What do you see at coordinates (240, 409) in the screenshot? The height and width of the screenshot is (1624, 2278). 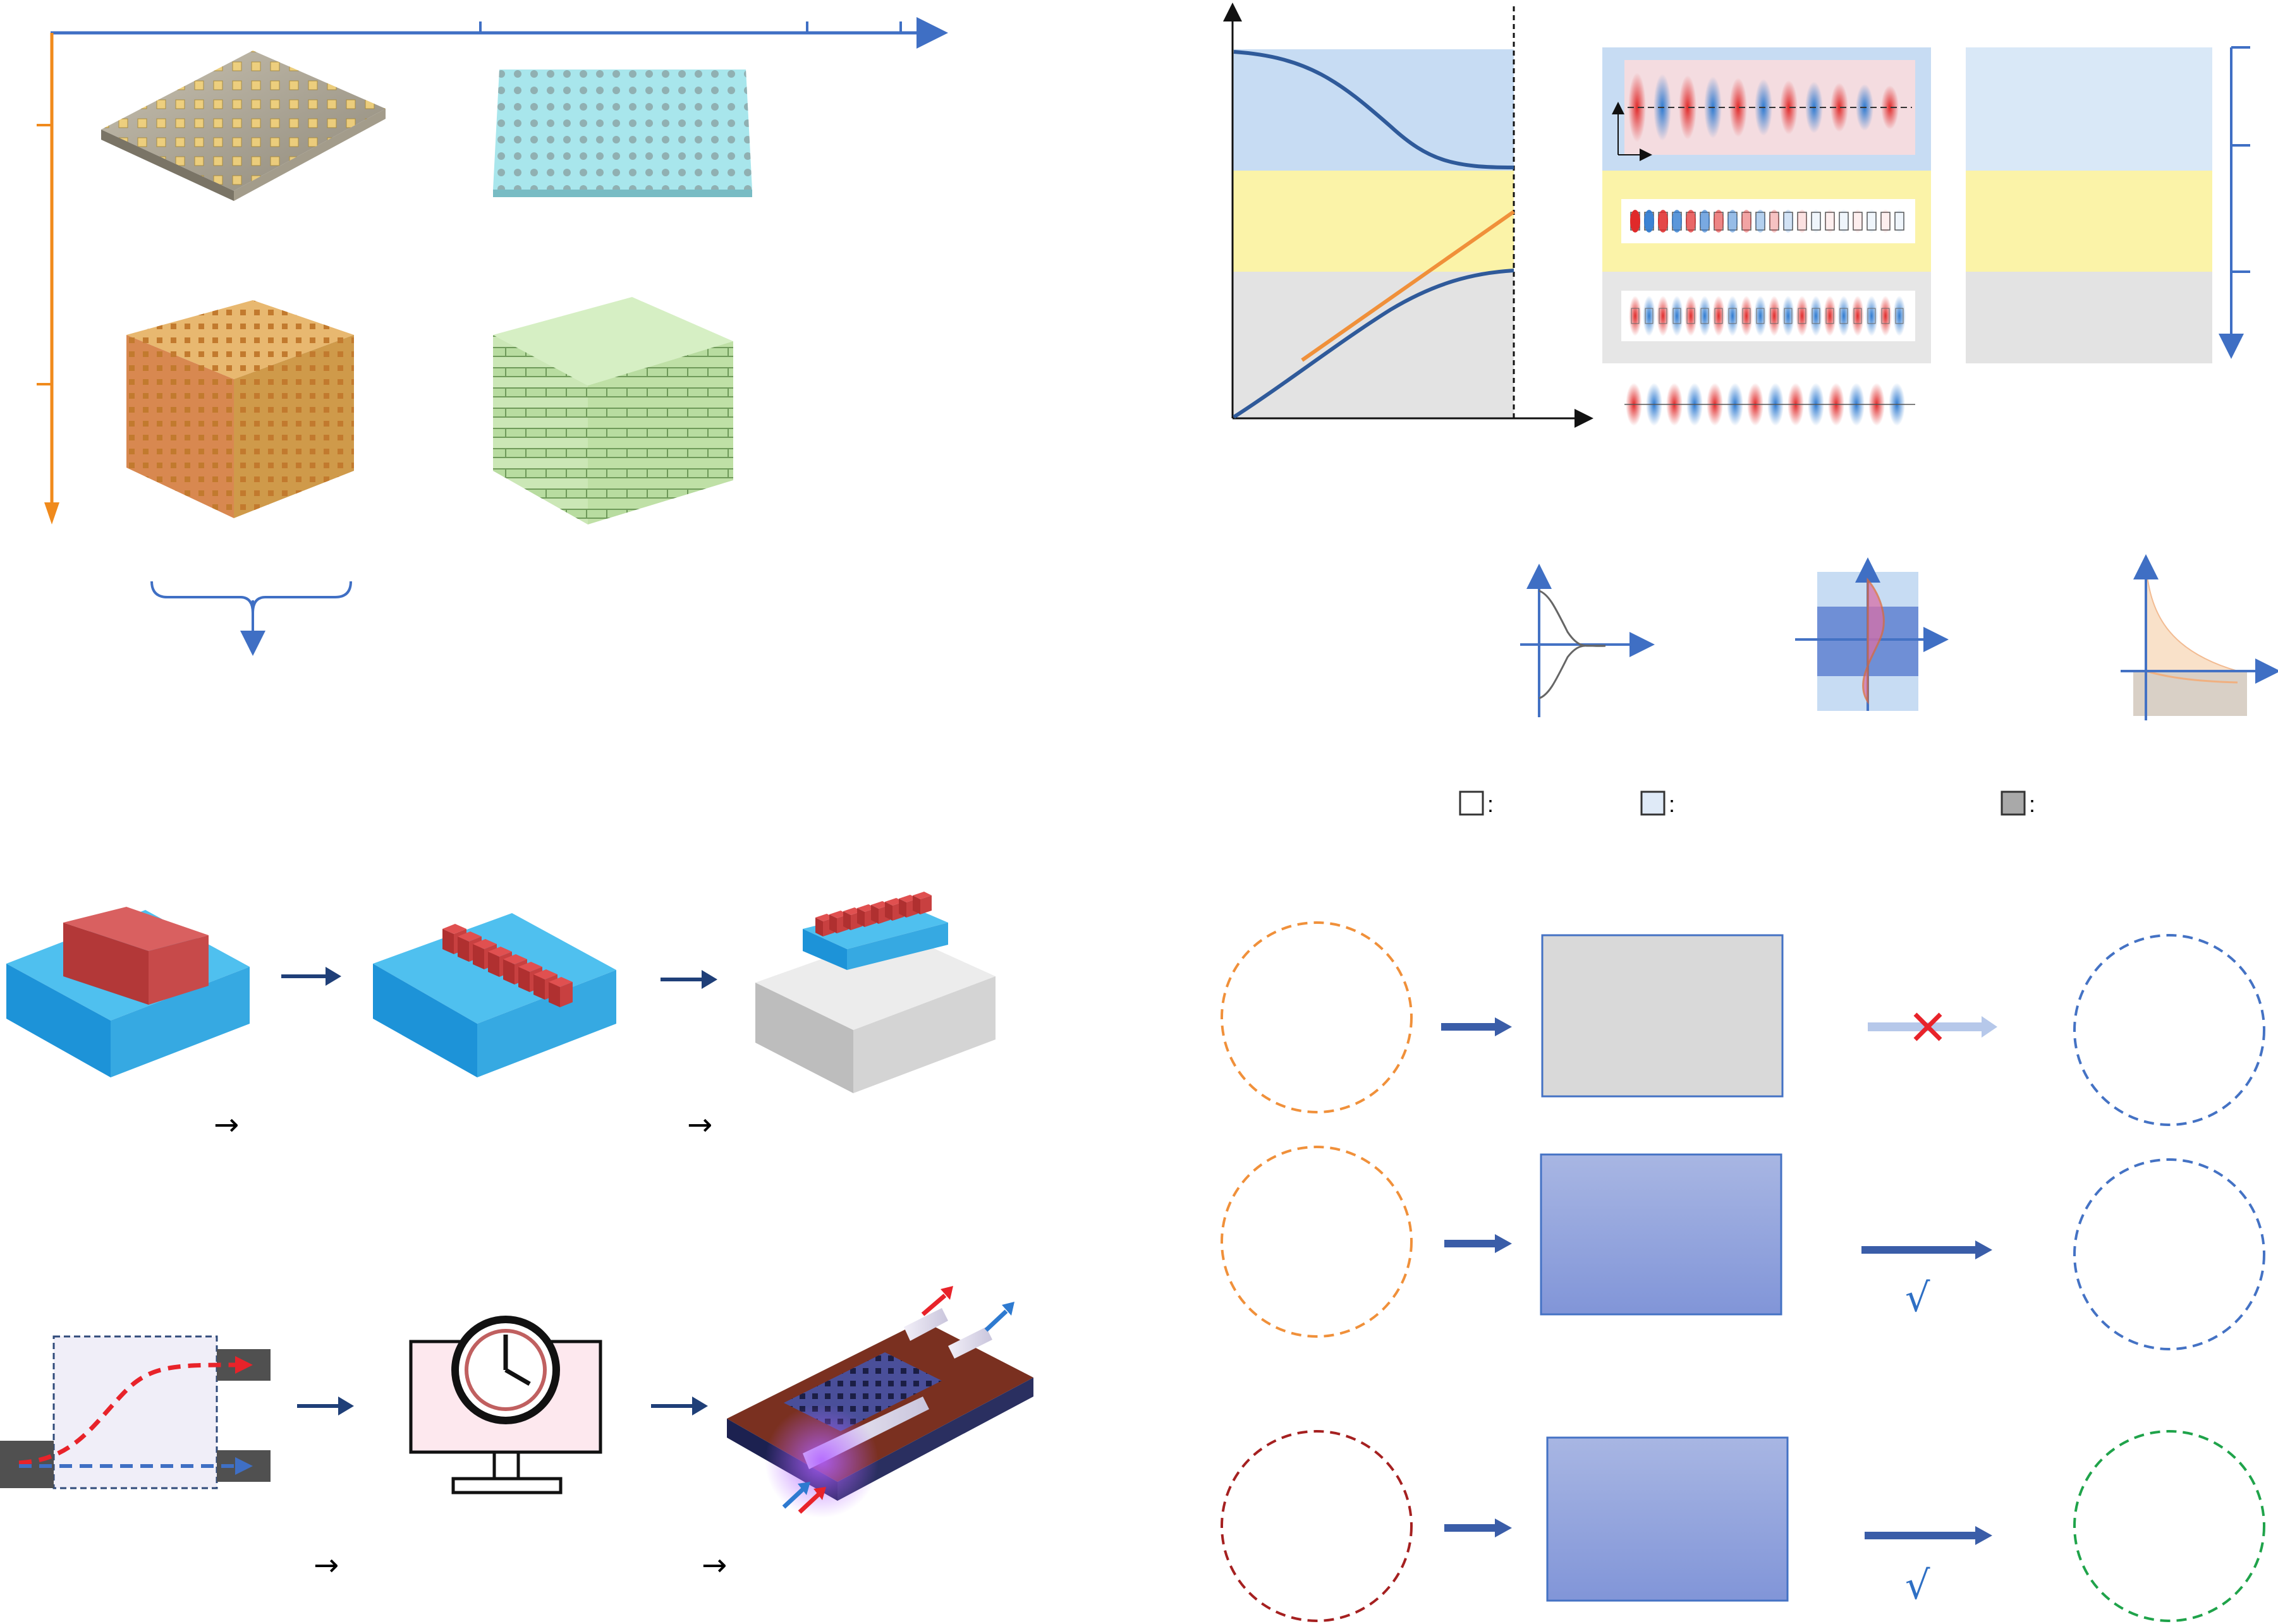 I see `metallic-lattice-cube` at bounding box center [240, 409].